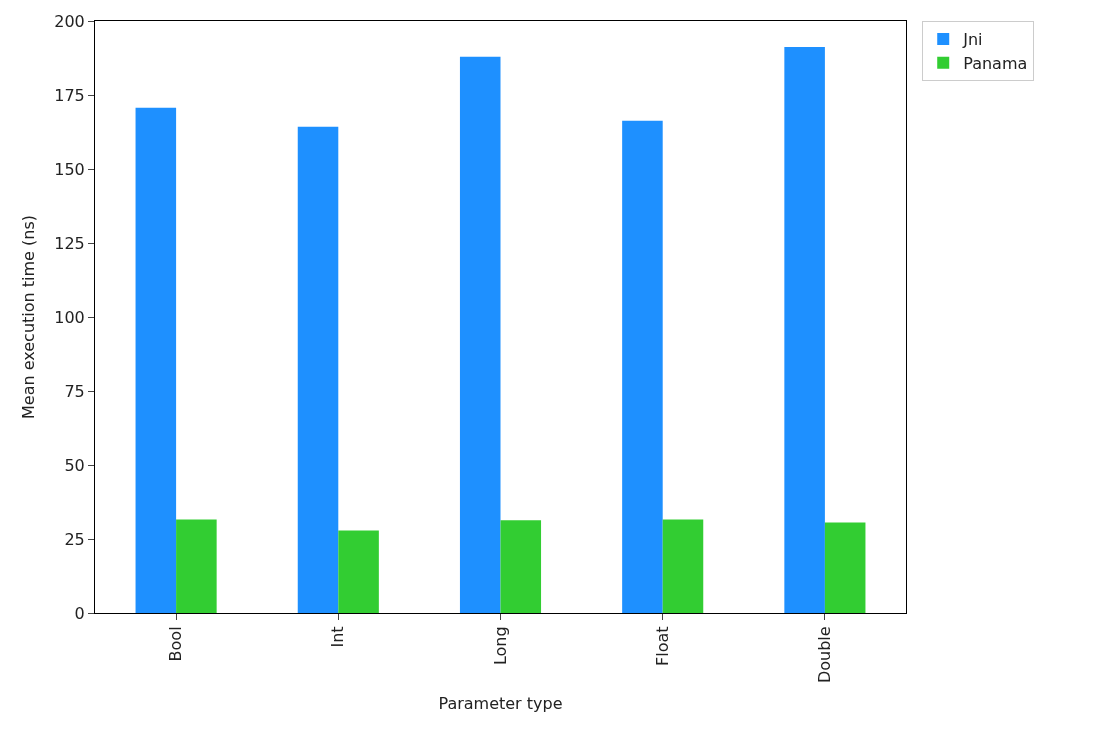 The image size is (1094, 740). What do you see at coordinates (500, 646) in the screenshot?
I see `x-tick-label: Long` at bounding box center [500, 646].